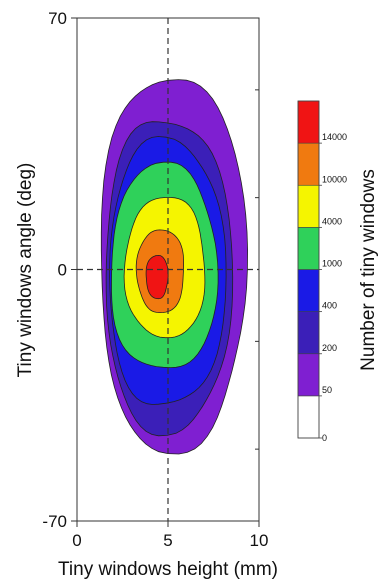 This screenshot has height=582, width=387. Describe the element at coordinates (76, 540) in the screenshot. I see `x-tick-label: 0` at that location.